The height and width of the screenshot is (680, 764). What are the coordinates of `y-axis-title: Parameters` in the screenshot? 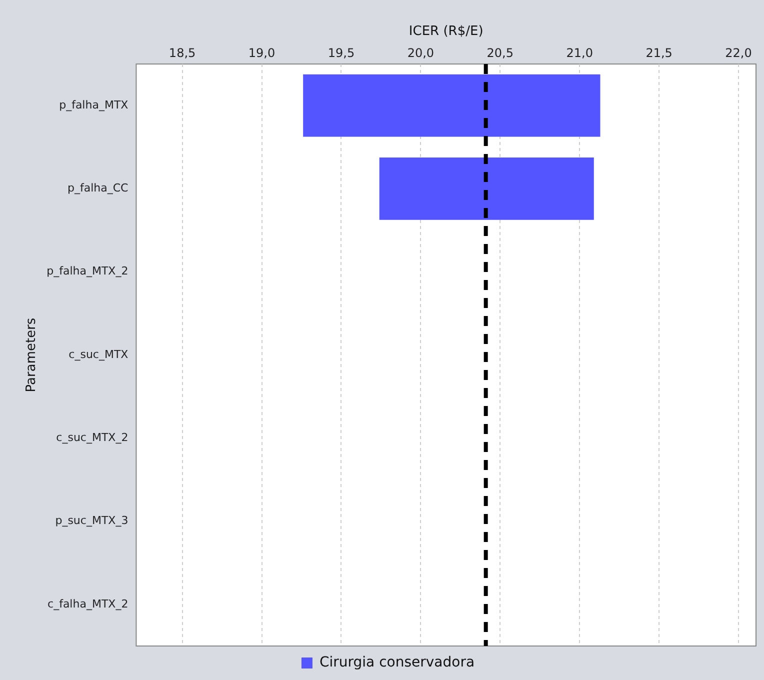 It's located at (32, 355).